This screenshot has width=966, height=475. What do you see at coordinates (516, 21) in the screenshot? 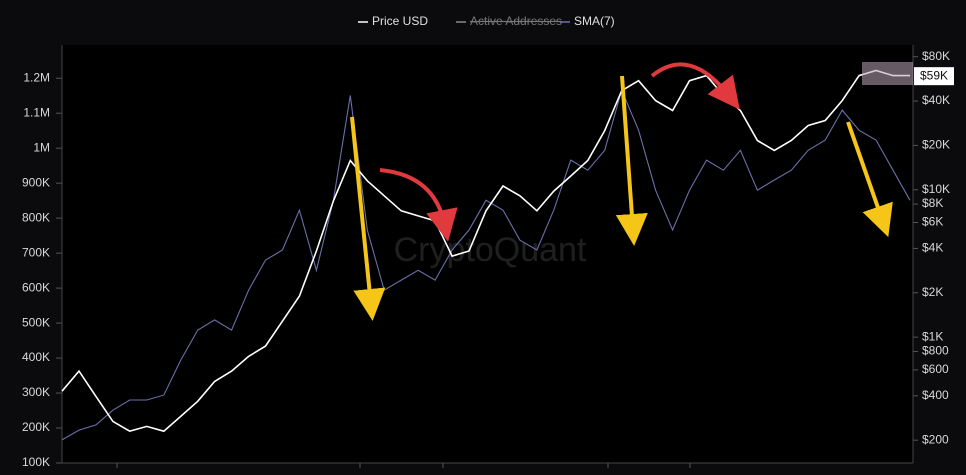
I see `legend-label: Active Addresses` at bounding box center [516, 21].